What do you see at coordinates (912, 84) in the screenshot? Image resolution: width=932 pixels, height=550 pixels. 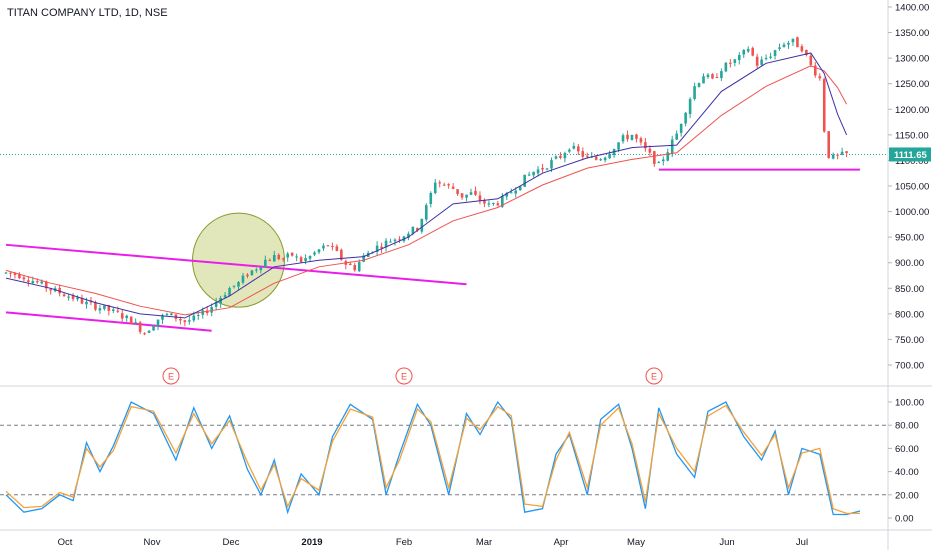 I see `price-tick-label: 1250.00` at bounding box center [912, 84].